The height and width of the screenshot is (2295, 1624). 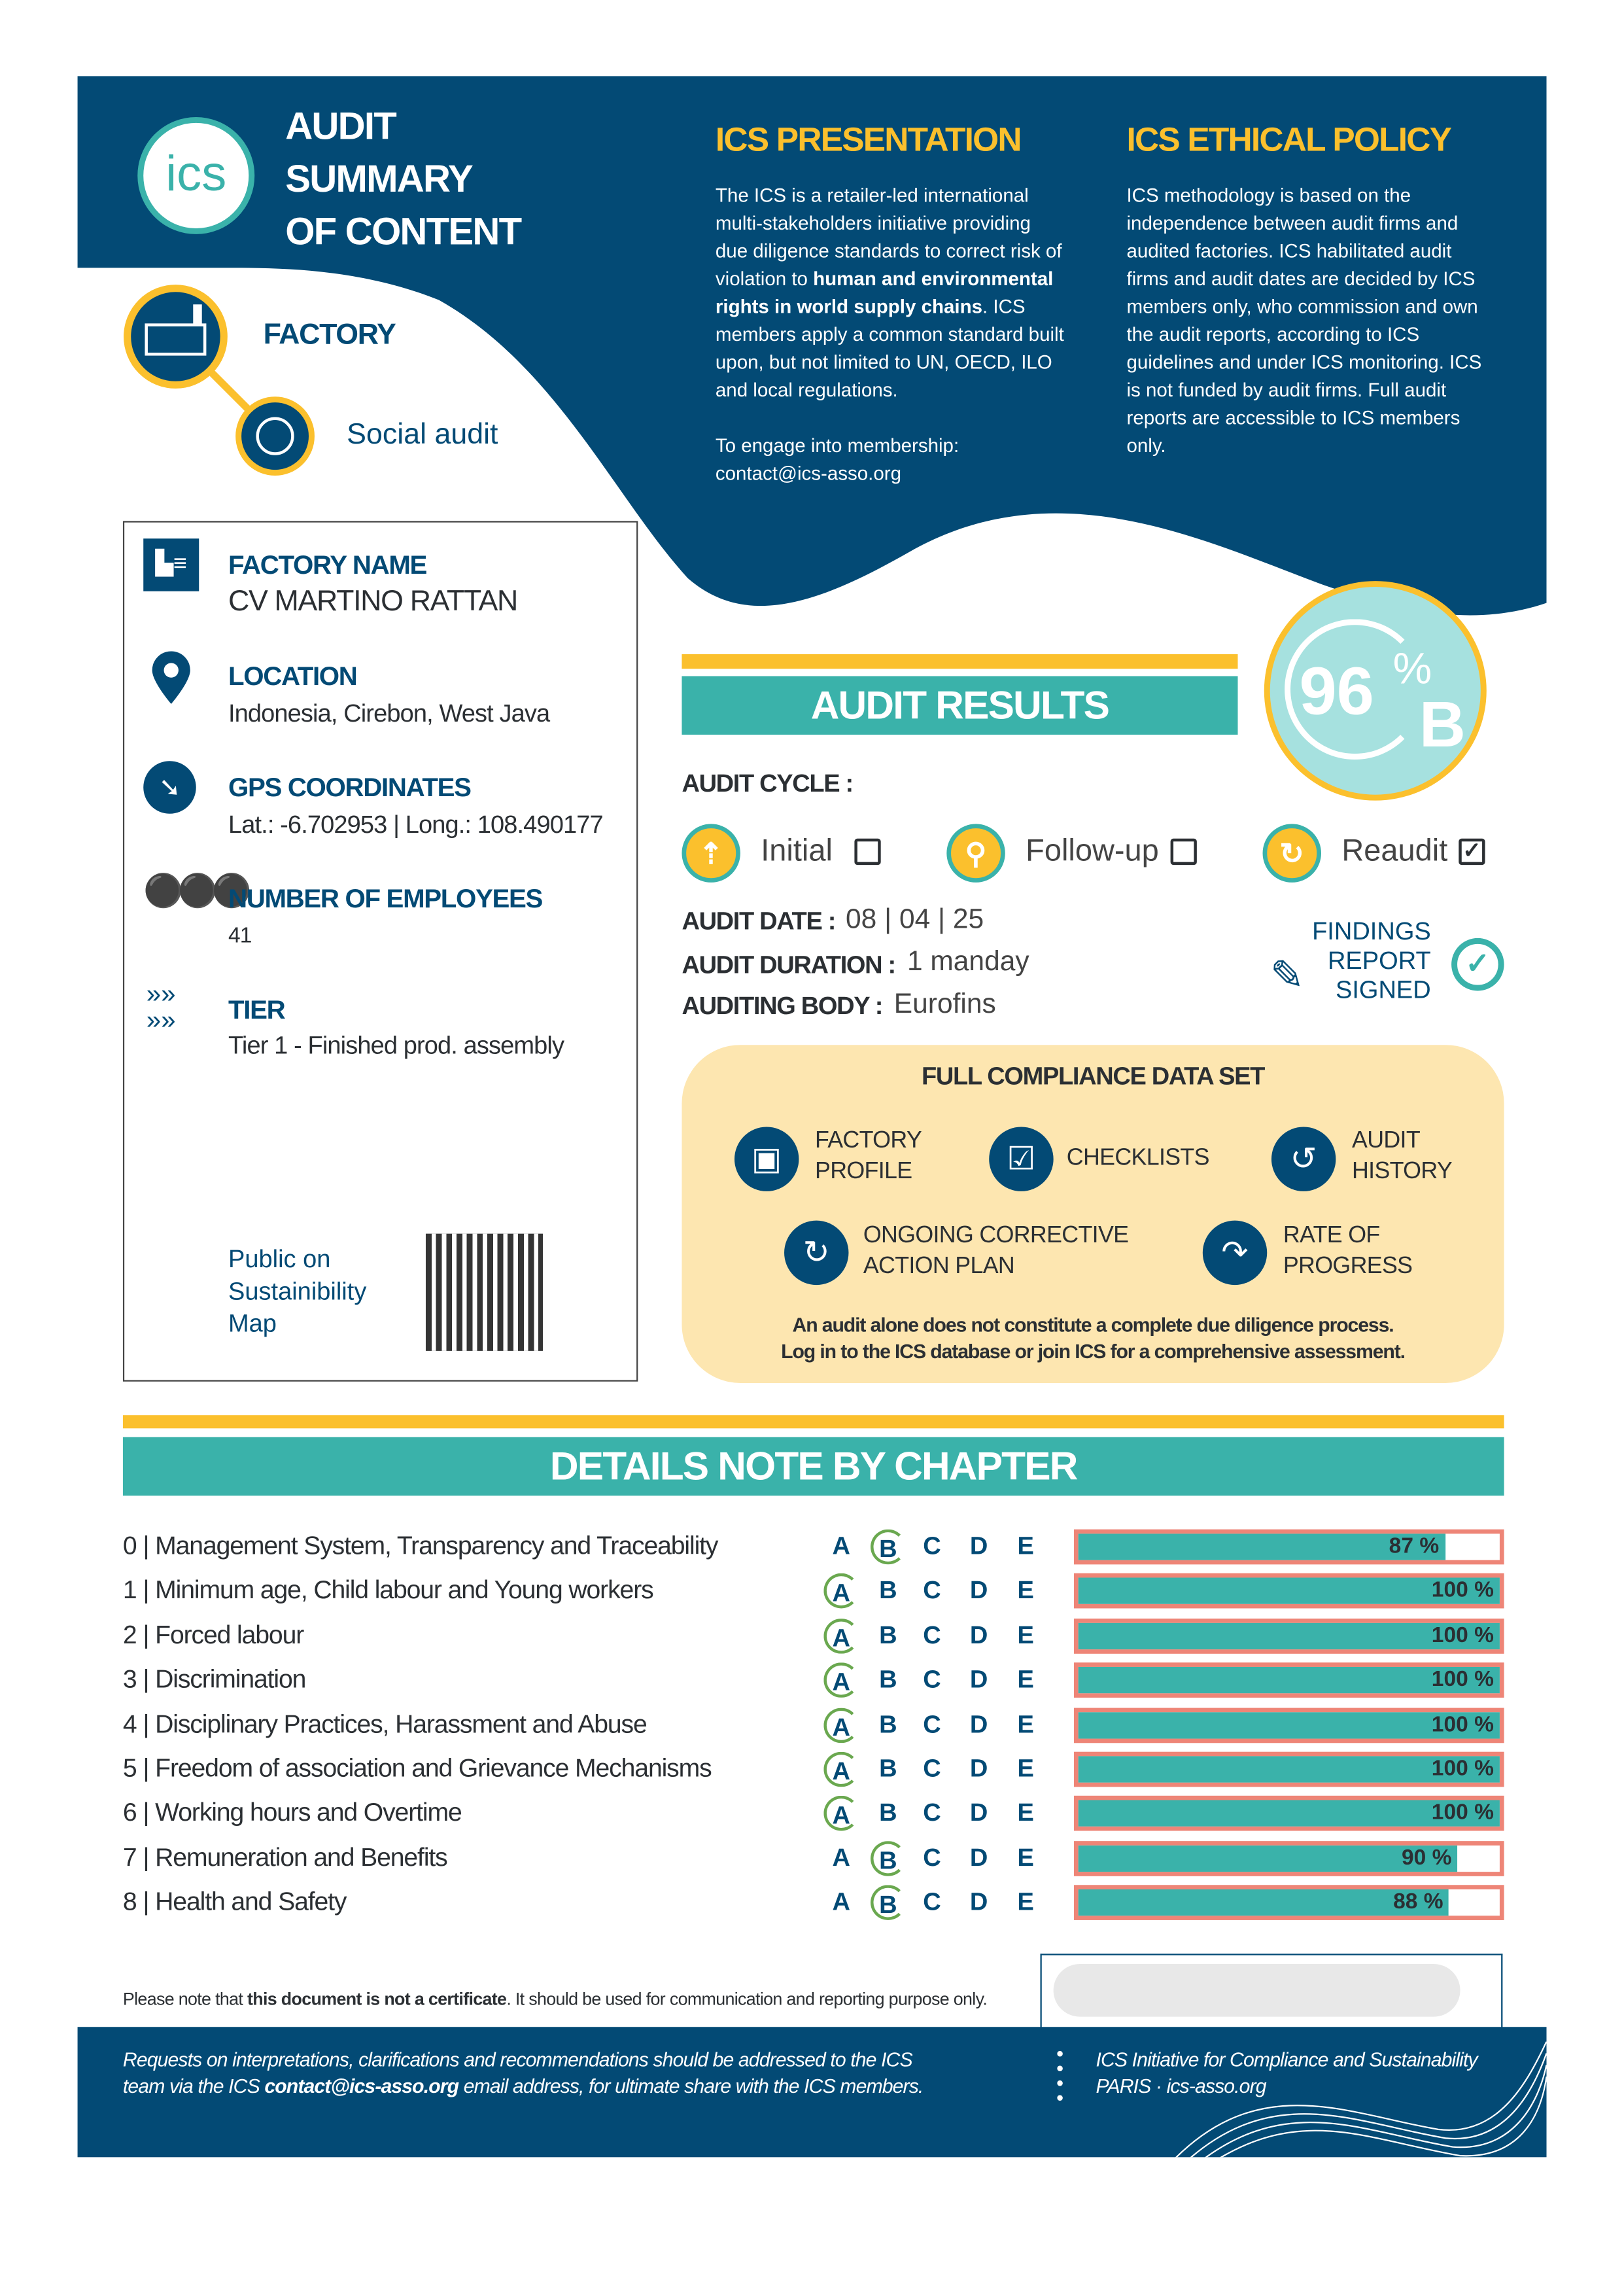 I want to click on footer, so click(x=812, y=2092).